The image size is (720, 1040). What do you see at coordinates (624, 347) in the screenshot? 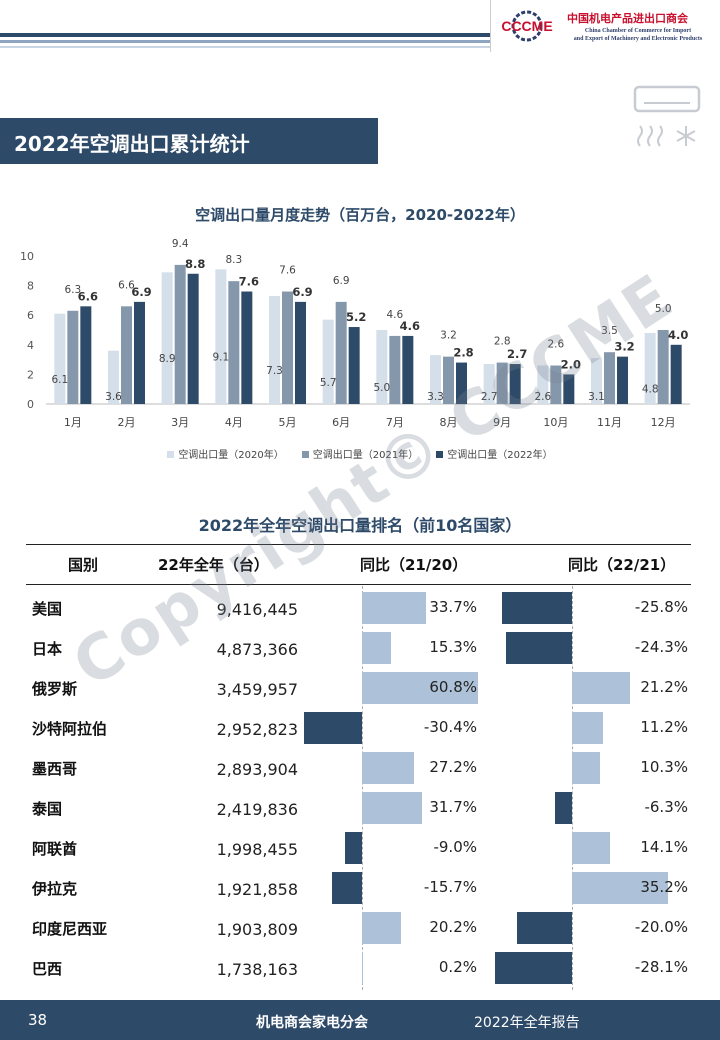
I see `data-label: 3.2` at bounding box center [624, 347].